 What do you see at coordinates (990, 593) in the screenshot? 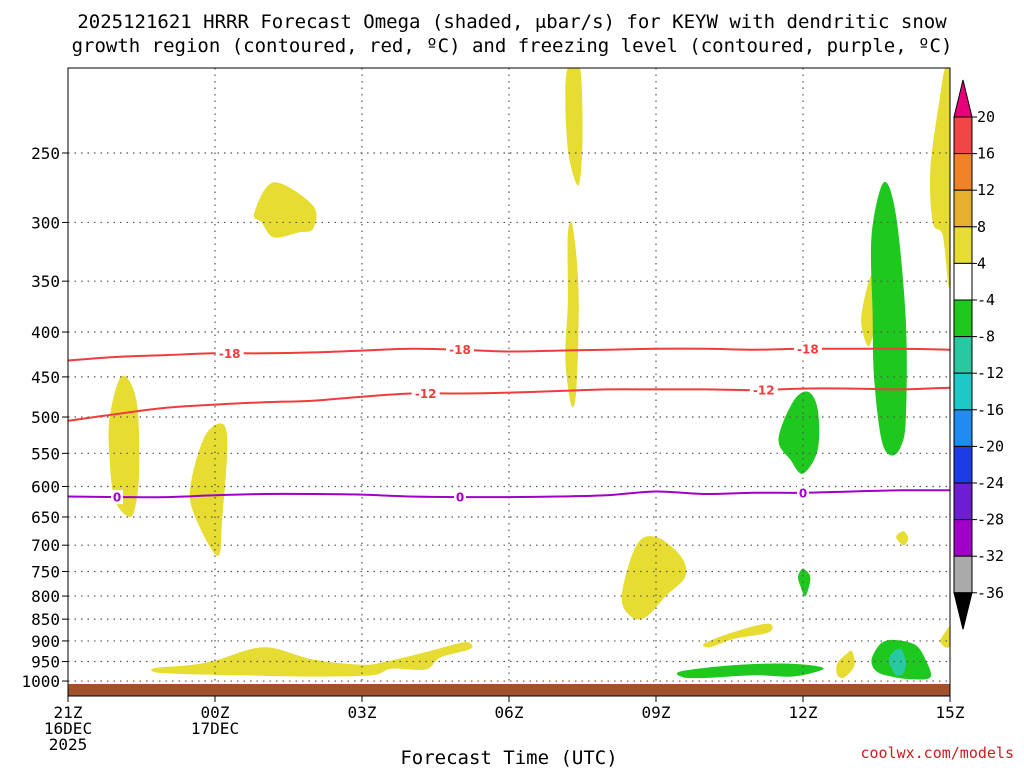
I see `colorbar-label: -36` at bounding box center [990, 593].